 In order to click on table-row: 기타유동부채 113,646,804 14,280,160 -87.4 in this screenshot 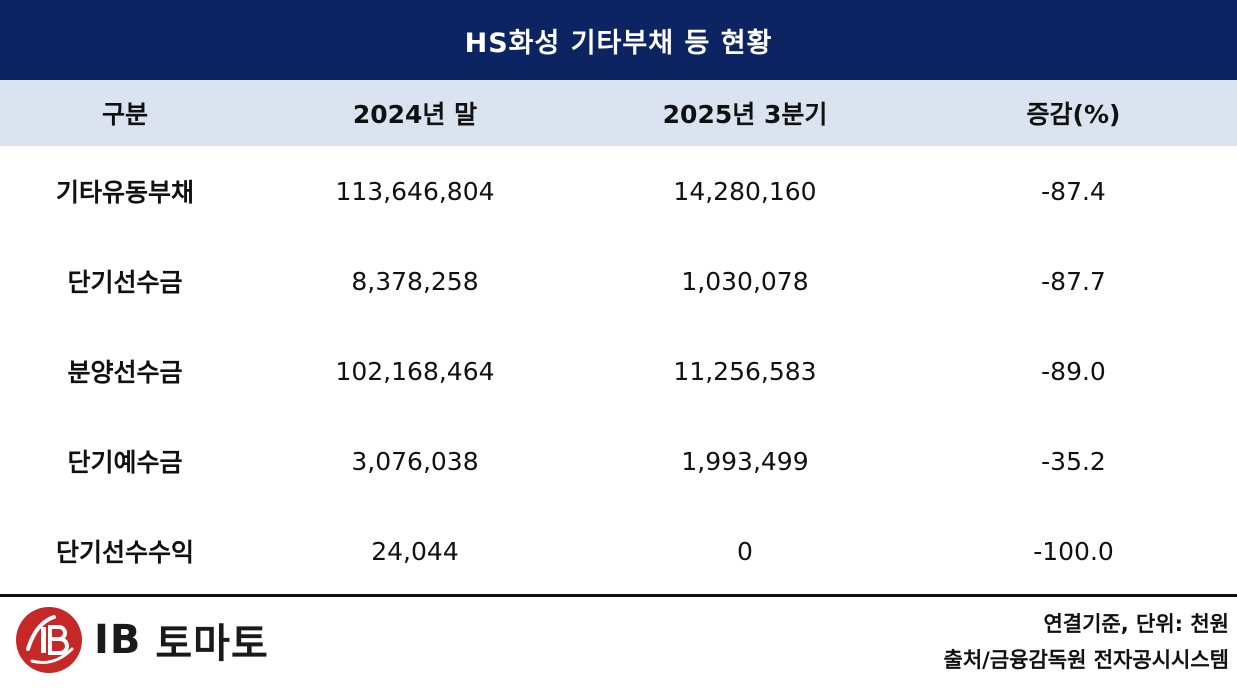, I will do `click(618, 191)`.